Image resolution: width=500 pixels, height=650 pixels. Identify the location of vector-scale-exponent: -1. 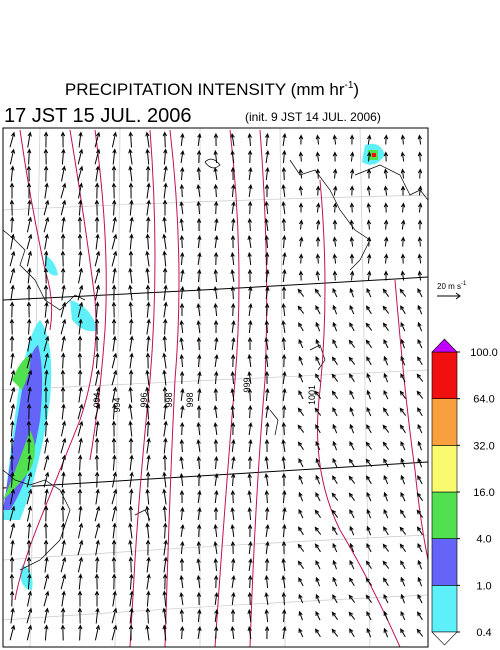
(464, 284).